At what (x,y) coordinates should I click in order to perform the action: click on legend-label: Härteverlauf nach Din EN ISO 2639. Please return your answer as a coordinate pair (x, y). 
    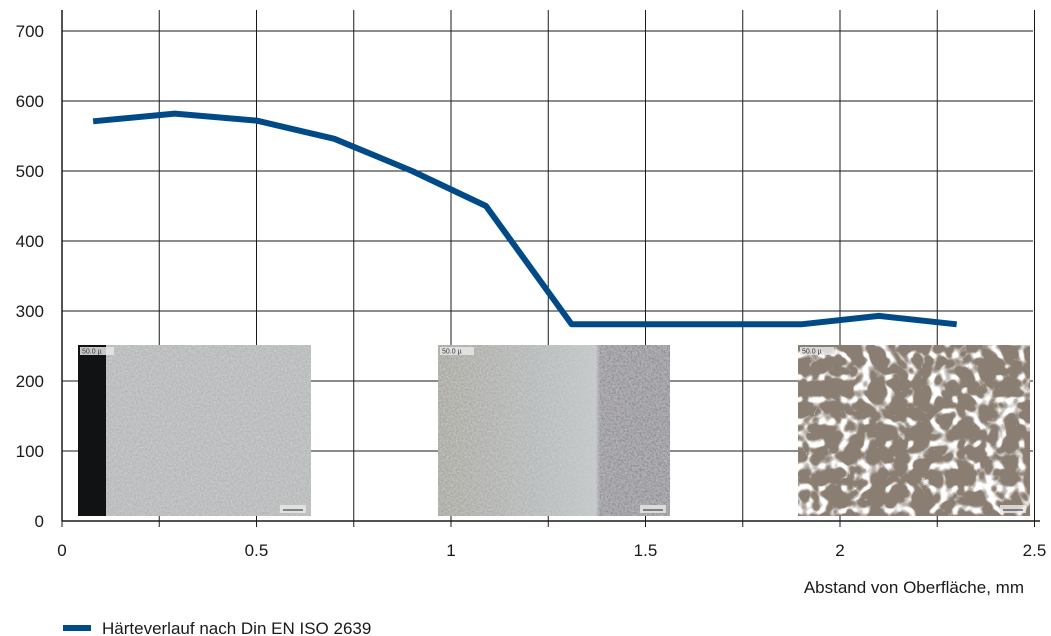
    Looking at the image, I should click on (236, 627).